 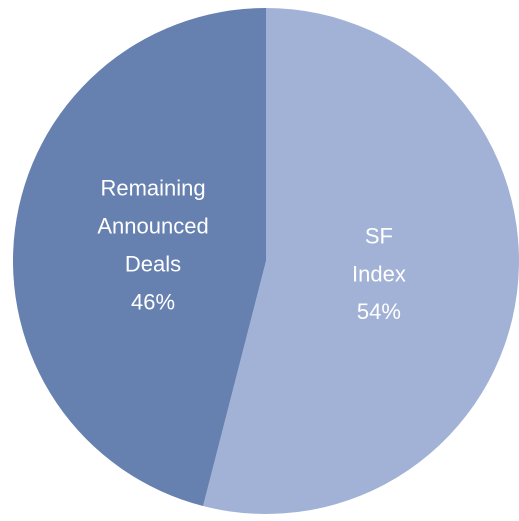 I want to click on slice-percent: 46%, so click(x=153, y=302).